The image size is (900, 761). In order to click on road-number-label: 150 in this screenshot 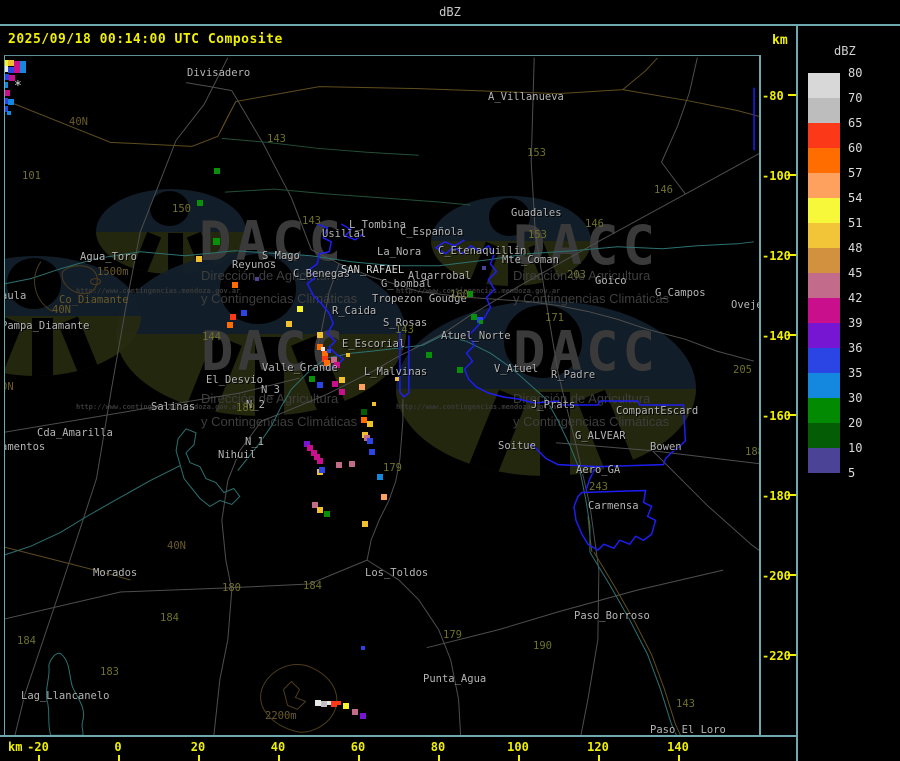, I will do `click(181, 209)`.